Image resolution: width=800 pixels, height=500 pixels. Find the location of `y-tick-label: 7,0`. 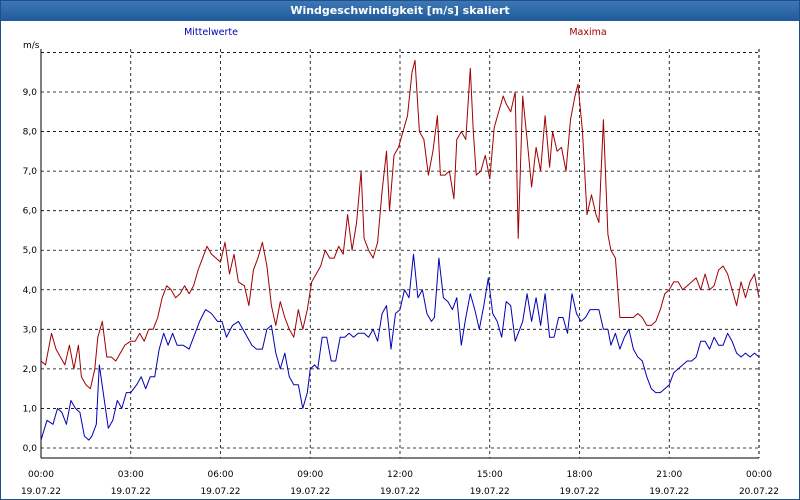

y-tick-label: 7,0 is located at coordinates (30, 172).